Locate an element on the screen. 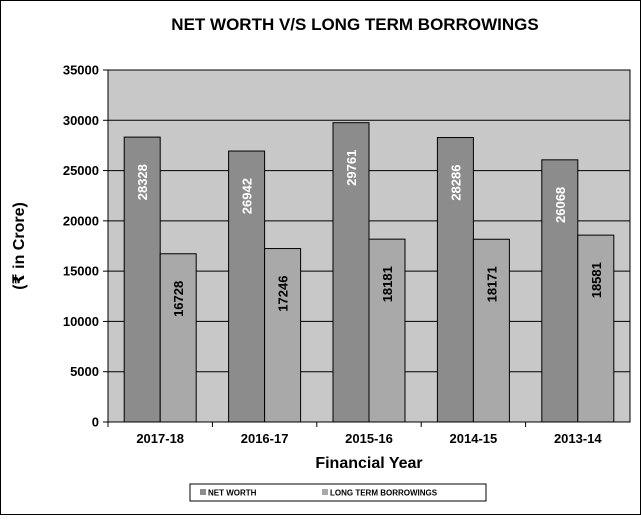  x-tick-label-2017-18: 2017-18 is located at coordinates (160, 438).